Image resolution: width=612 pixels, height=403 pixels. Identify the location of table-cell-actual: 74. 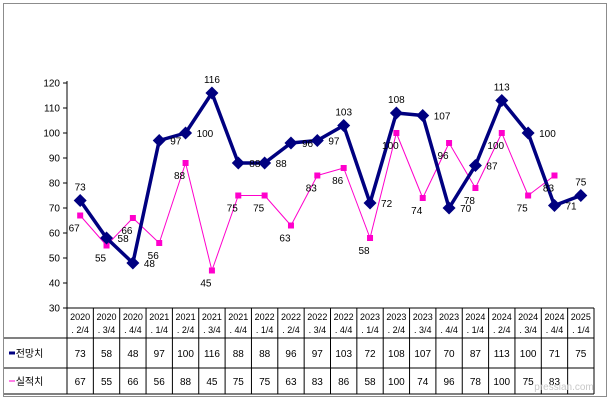
(423, 382).